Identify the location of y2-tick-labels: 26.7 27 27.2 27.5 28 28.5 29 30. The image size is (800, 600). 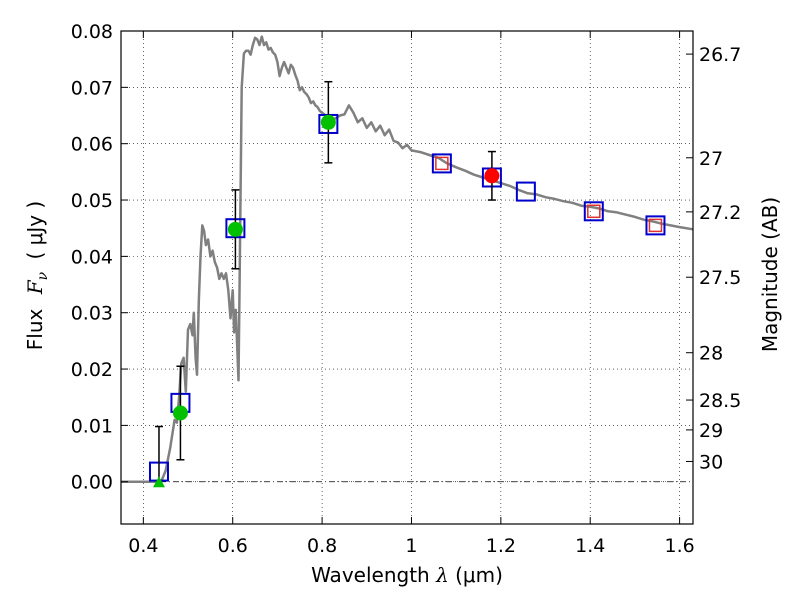
(720, 258).